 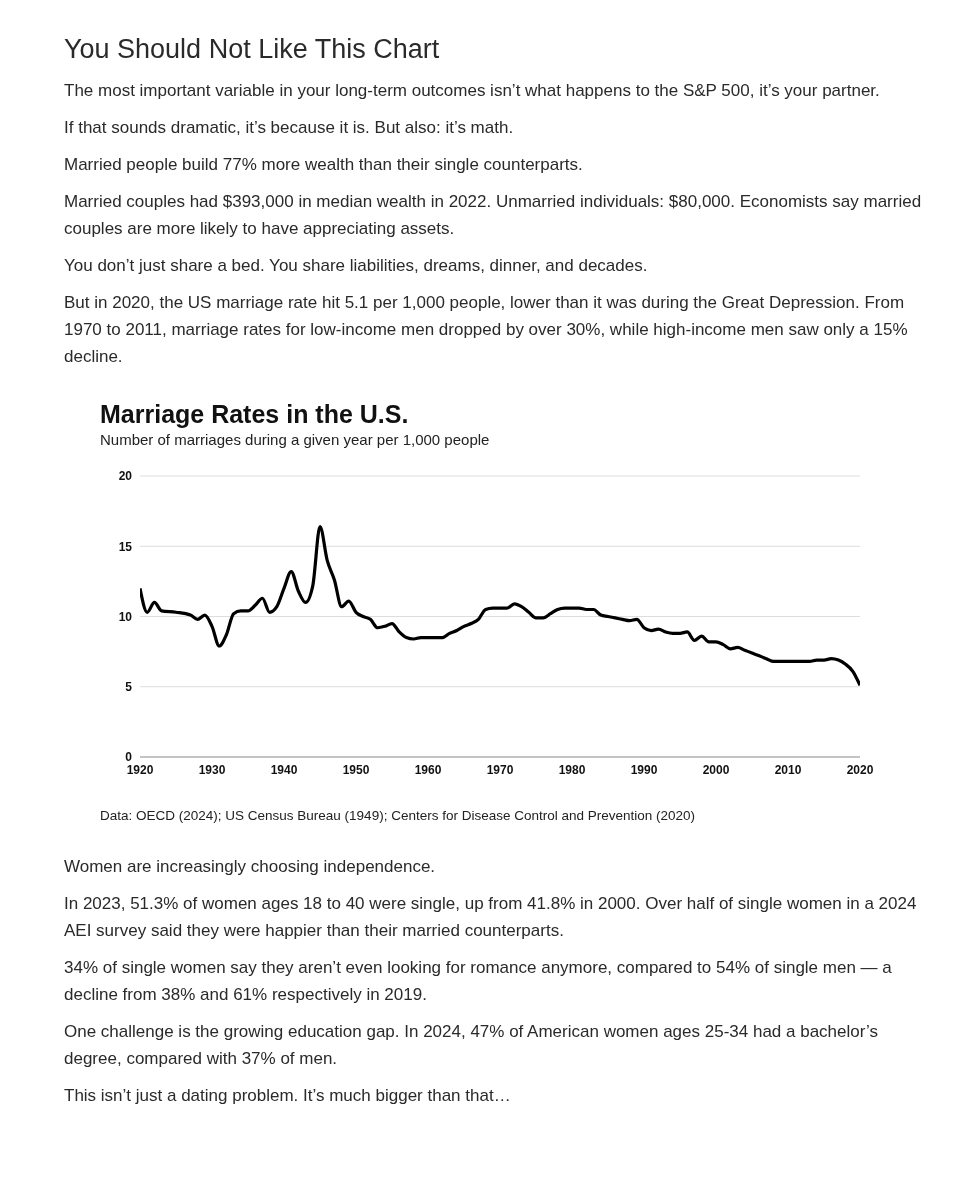 What do you see at coordinates (356, 266) in the screenshot?
I see `text: You don’t just share a bed. You share liabilities, dreams, dinner, and decades.` at bounding box center [356, 266].